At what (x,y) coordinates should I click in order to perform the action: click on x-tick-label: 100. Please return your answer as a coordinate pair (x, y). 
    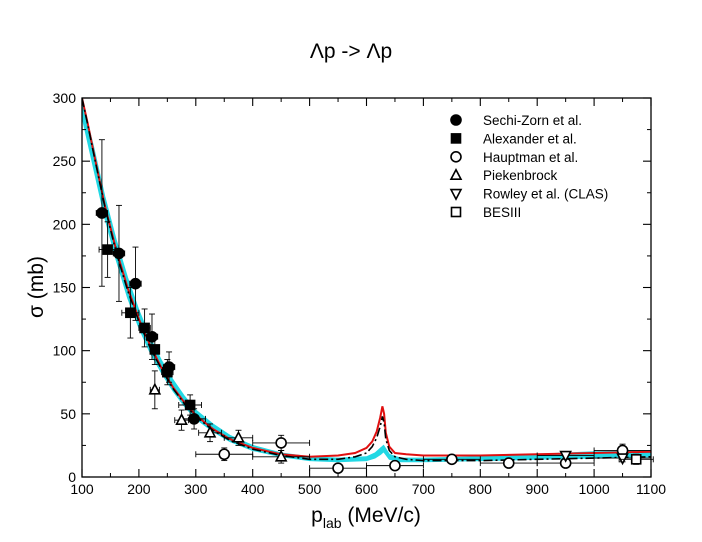
    Looking at the image, I should click on (82, 489).